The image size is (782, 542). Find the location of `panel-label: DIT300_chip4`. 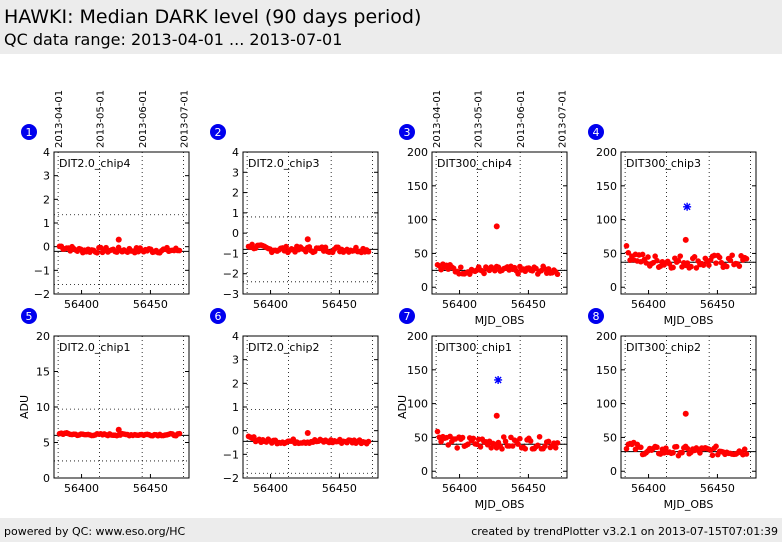

panel-label: DIT300_chip4 is located at coordinates (474, 163).